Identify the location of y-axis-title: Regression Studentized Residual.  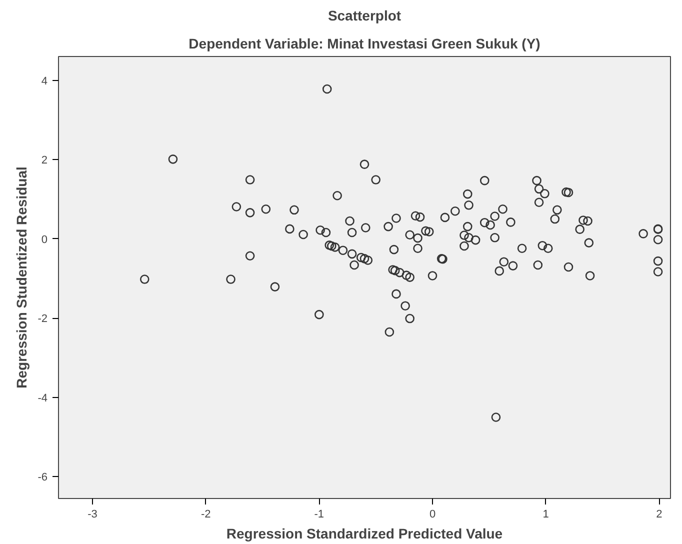
(22, 277).